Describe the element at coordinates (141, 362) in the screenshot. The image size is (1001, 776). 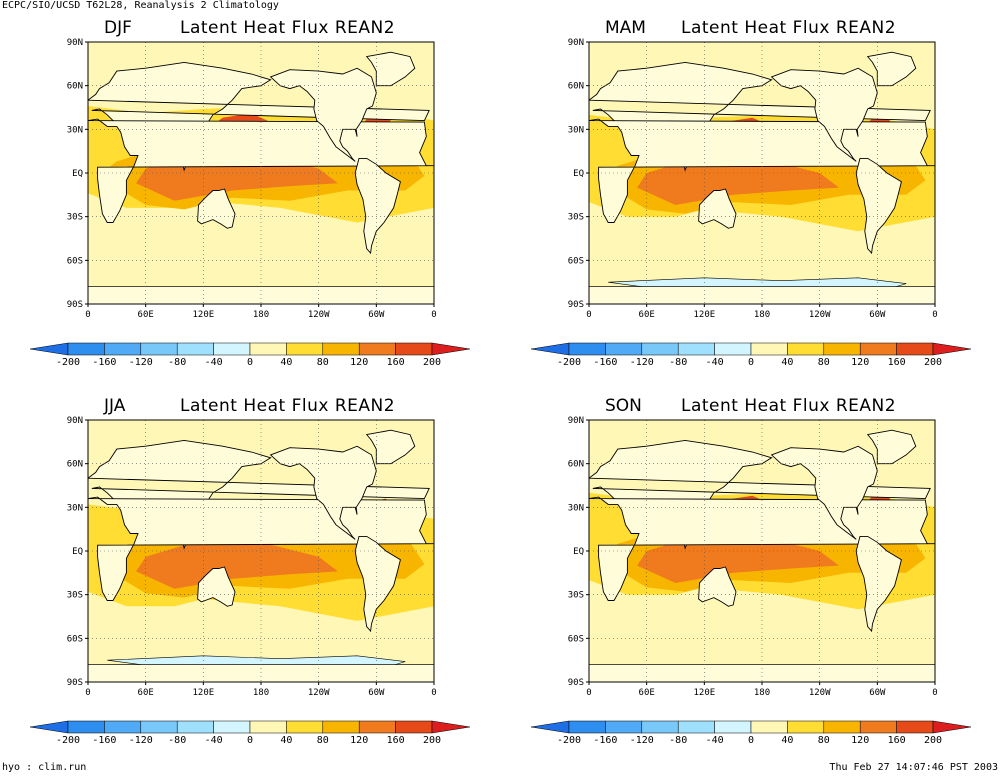
I see `colorbar-label: -120` at that location.